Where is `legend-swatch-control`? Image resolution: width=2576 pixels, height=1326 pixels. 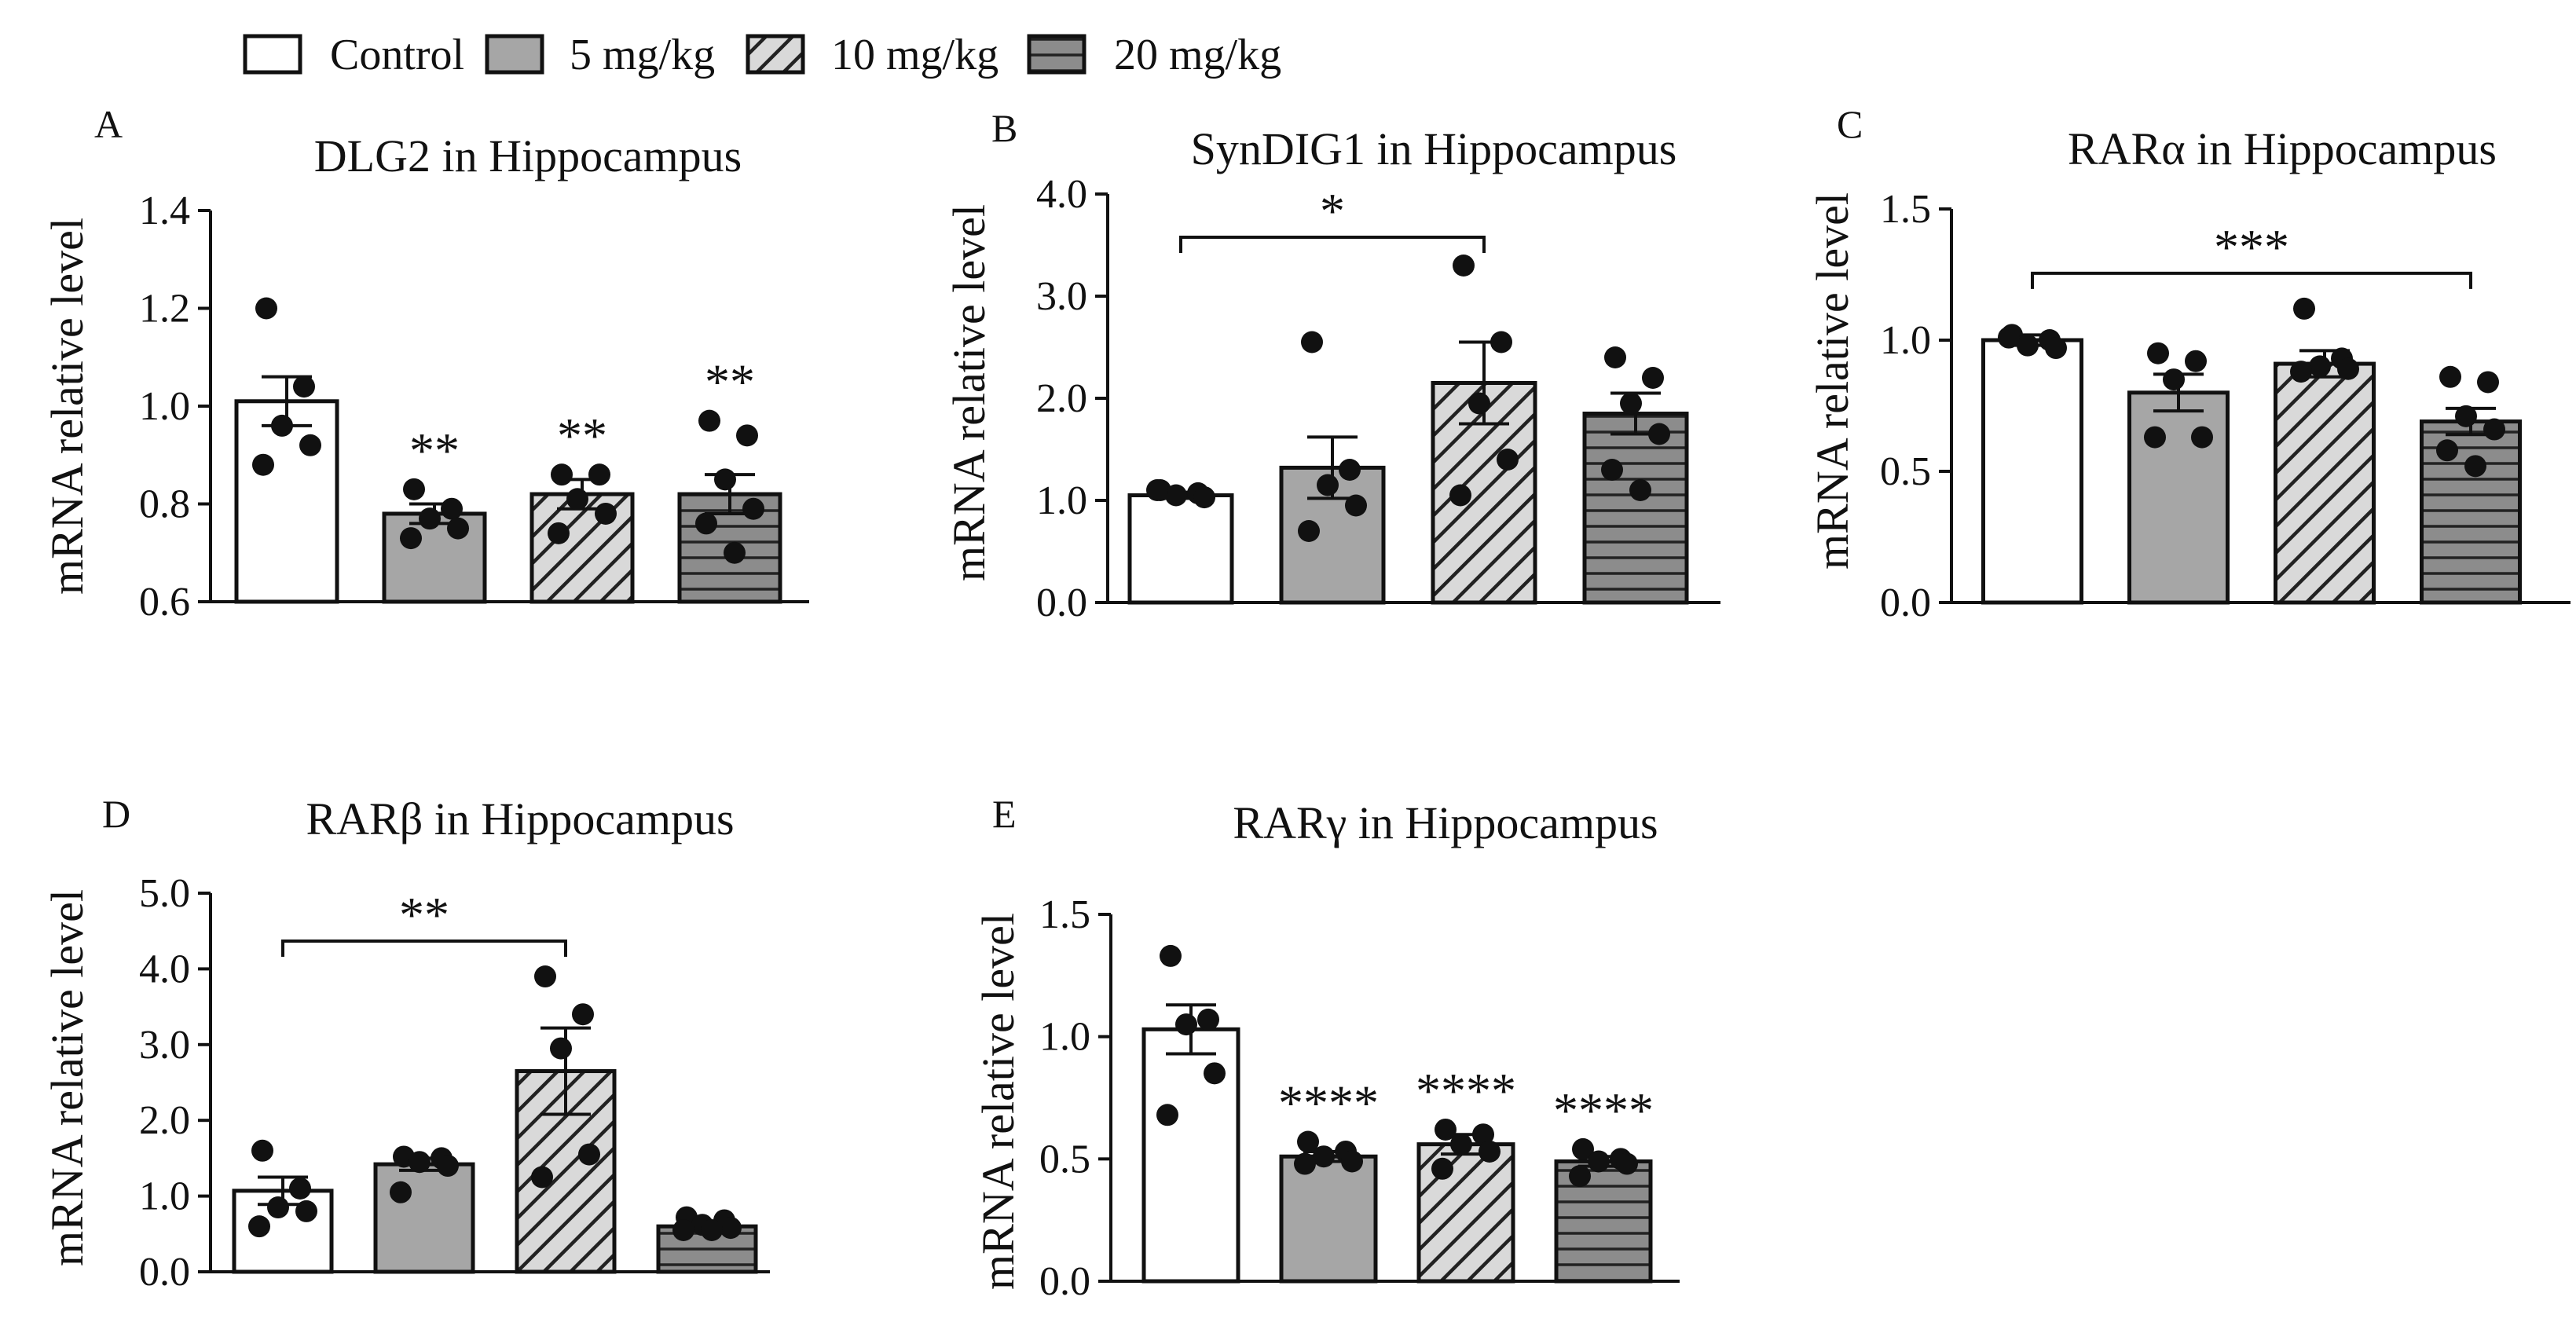
legend-swatch-control is located at coordinates (272, 54).